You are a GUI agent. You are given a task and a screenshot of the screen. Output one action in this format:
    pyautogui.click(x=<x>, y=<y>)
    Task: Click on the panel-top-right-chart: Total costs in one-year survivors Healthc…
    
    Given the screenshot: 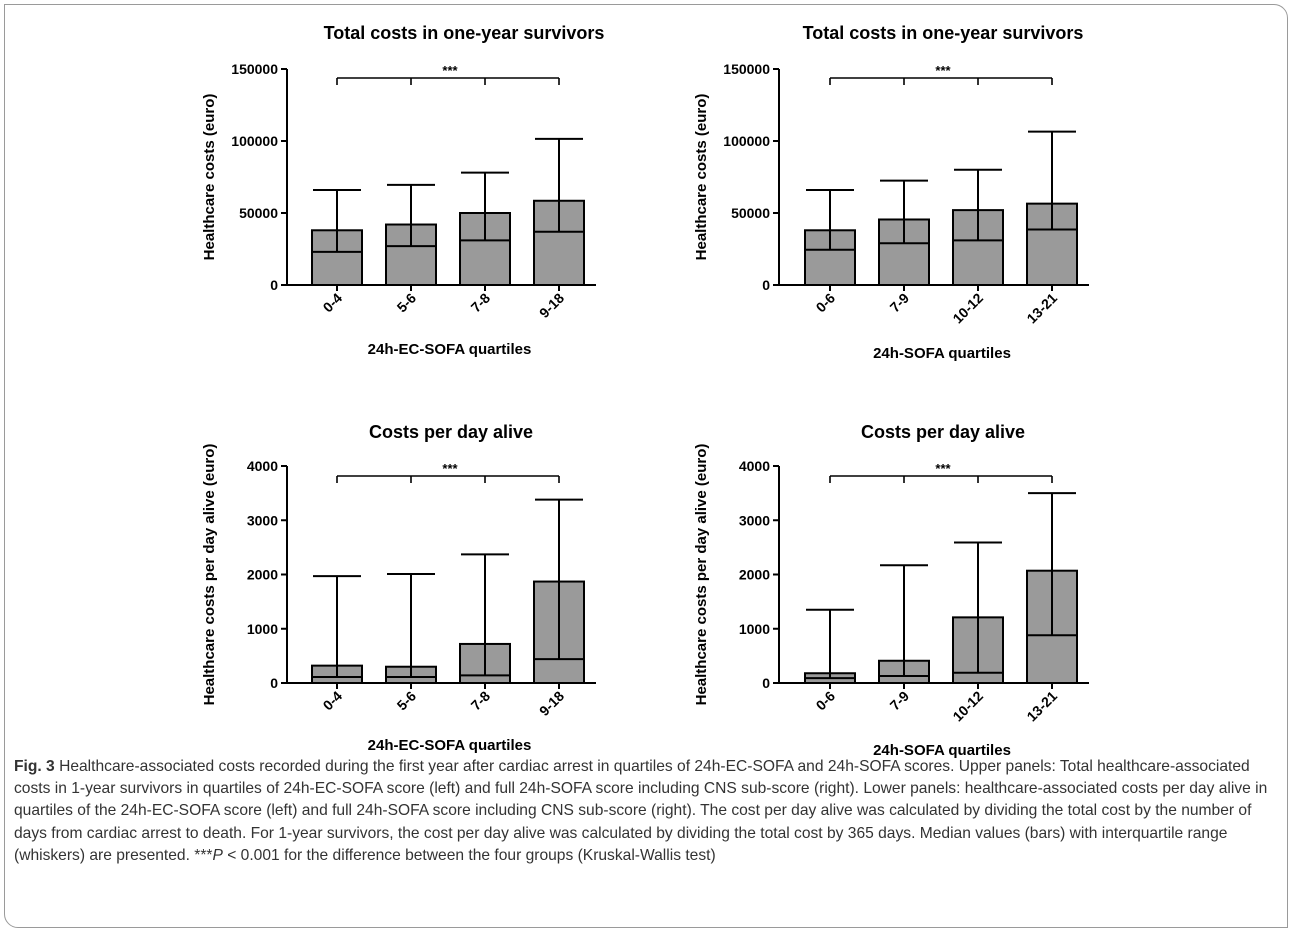 What is the action you would take?
    pyautogui.click(x=891, y=192)
    